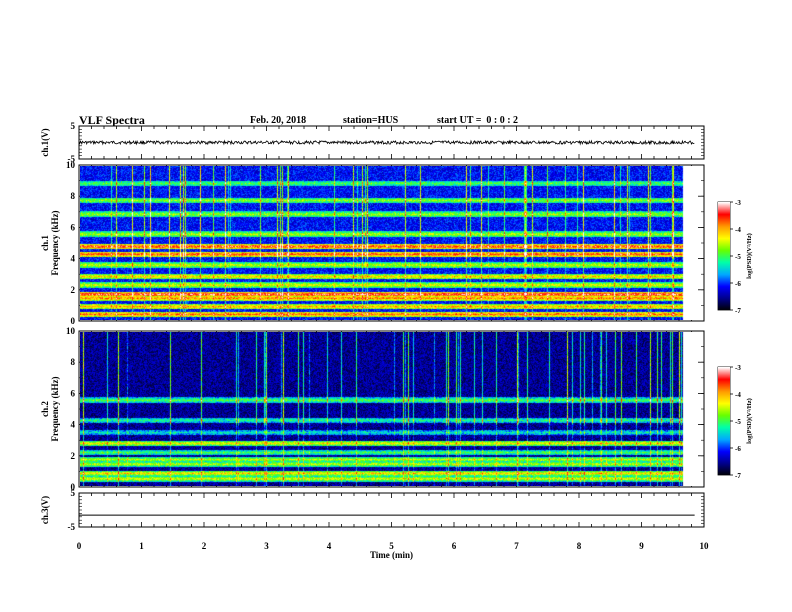  Describe the element at coordinates (329, 546) in the screenshot. I see `x-tick-label: 4` at that location.